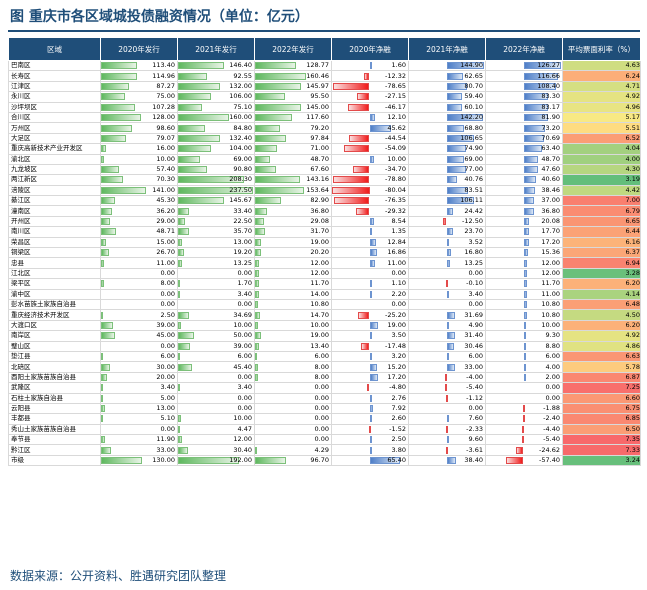 The image size is (647, 590). Describe the element at coordinates (473, 106) in the screenshot. I see `cell-value: 60.10` at that location.